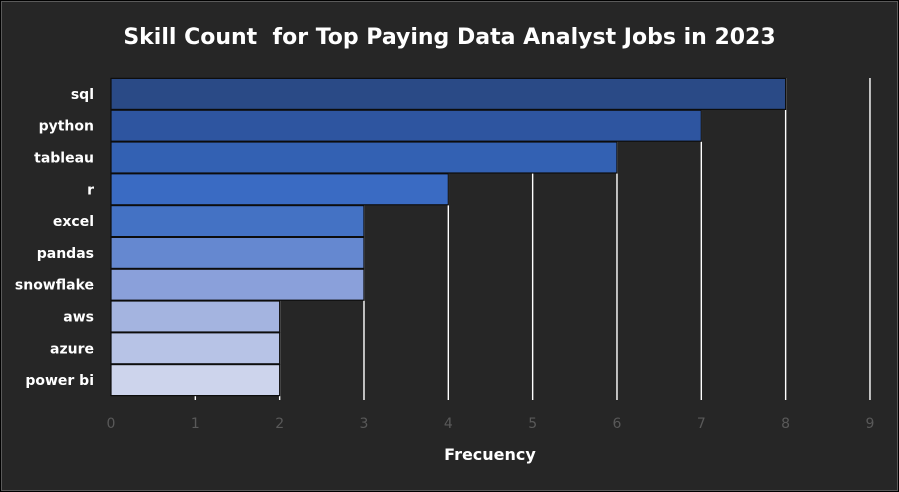  What do you see at coordinates (195, 316) in the screenshot?
I see `bar-aws` at bounding box center [195, 316].